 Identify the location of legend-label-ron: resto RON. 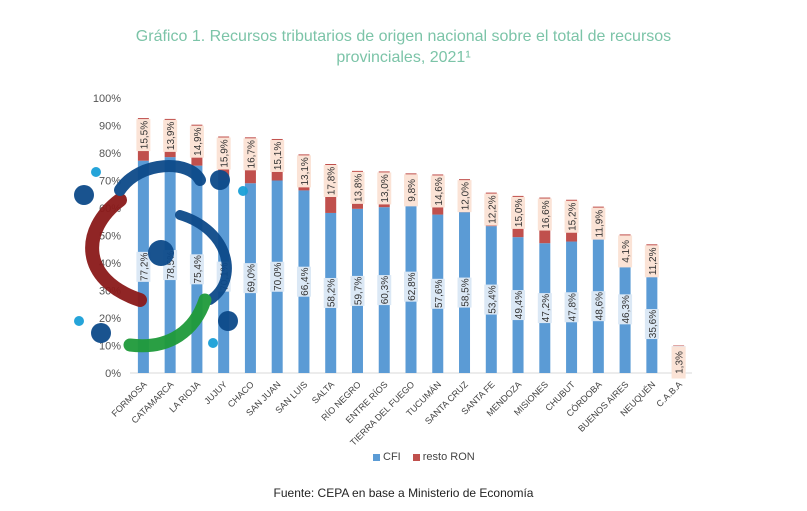
(448, 457).